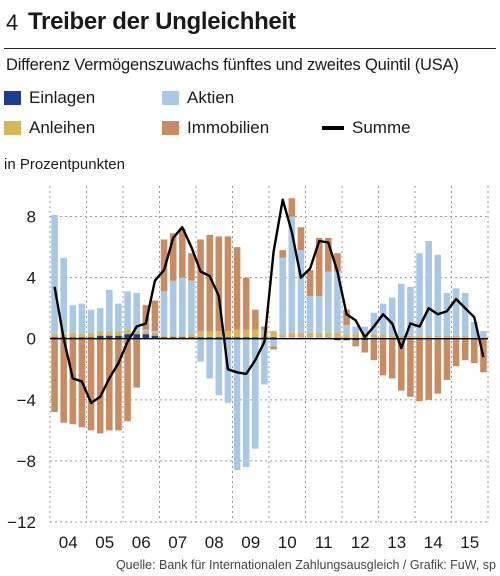  I want to click on legend-line-summe, so click(333, 128).